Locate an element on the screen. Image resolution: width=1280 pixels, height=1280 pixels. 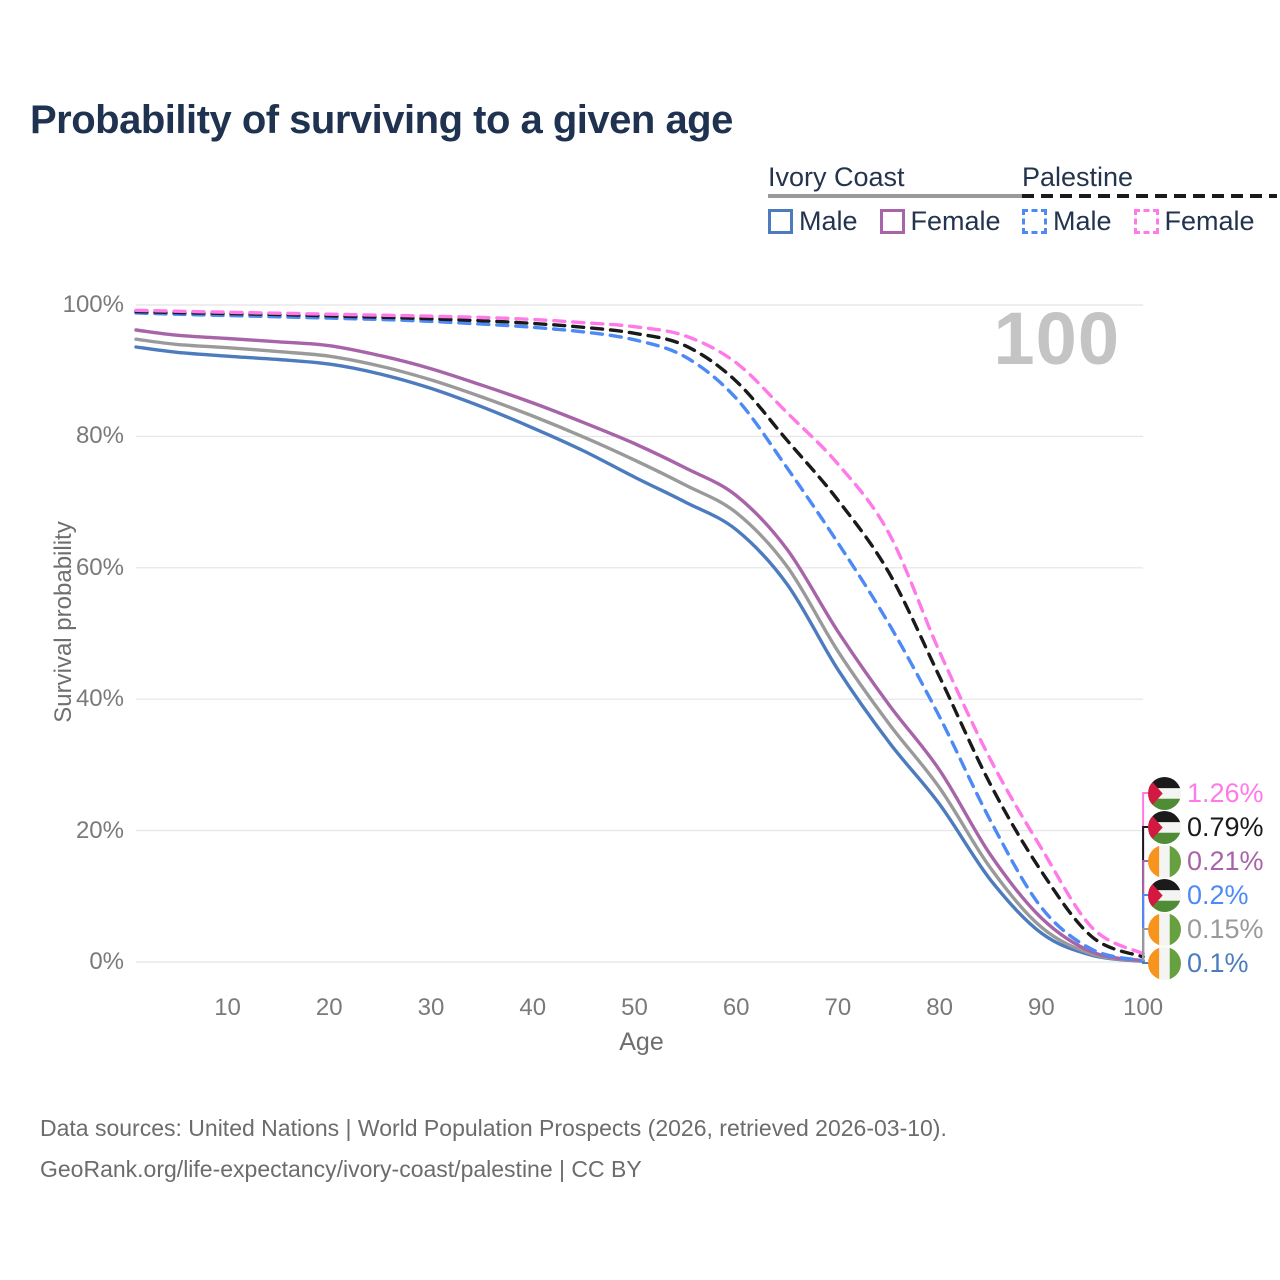
x-tick-label: 50 is located at coordinates (634, 1007).